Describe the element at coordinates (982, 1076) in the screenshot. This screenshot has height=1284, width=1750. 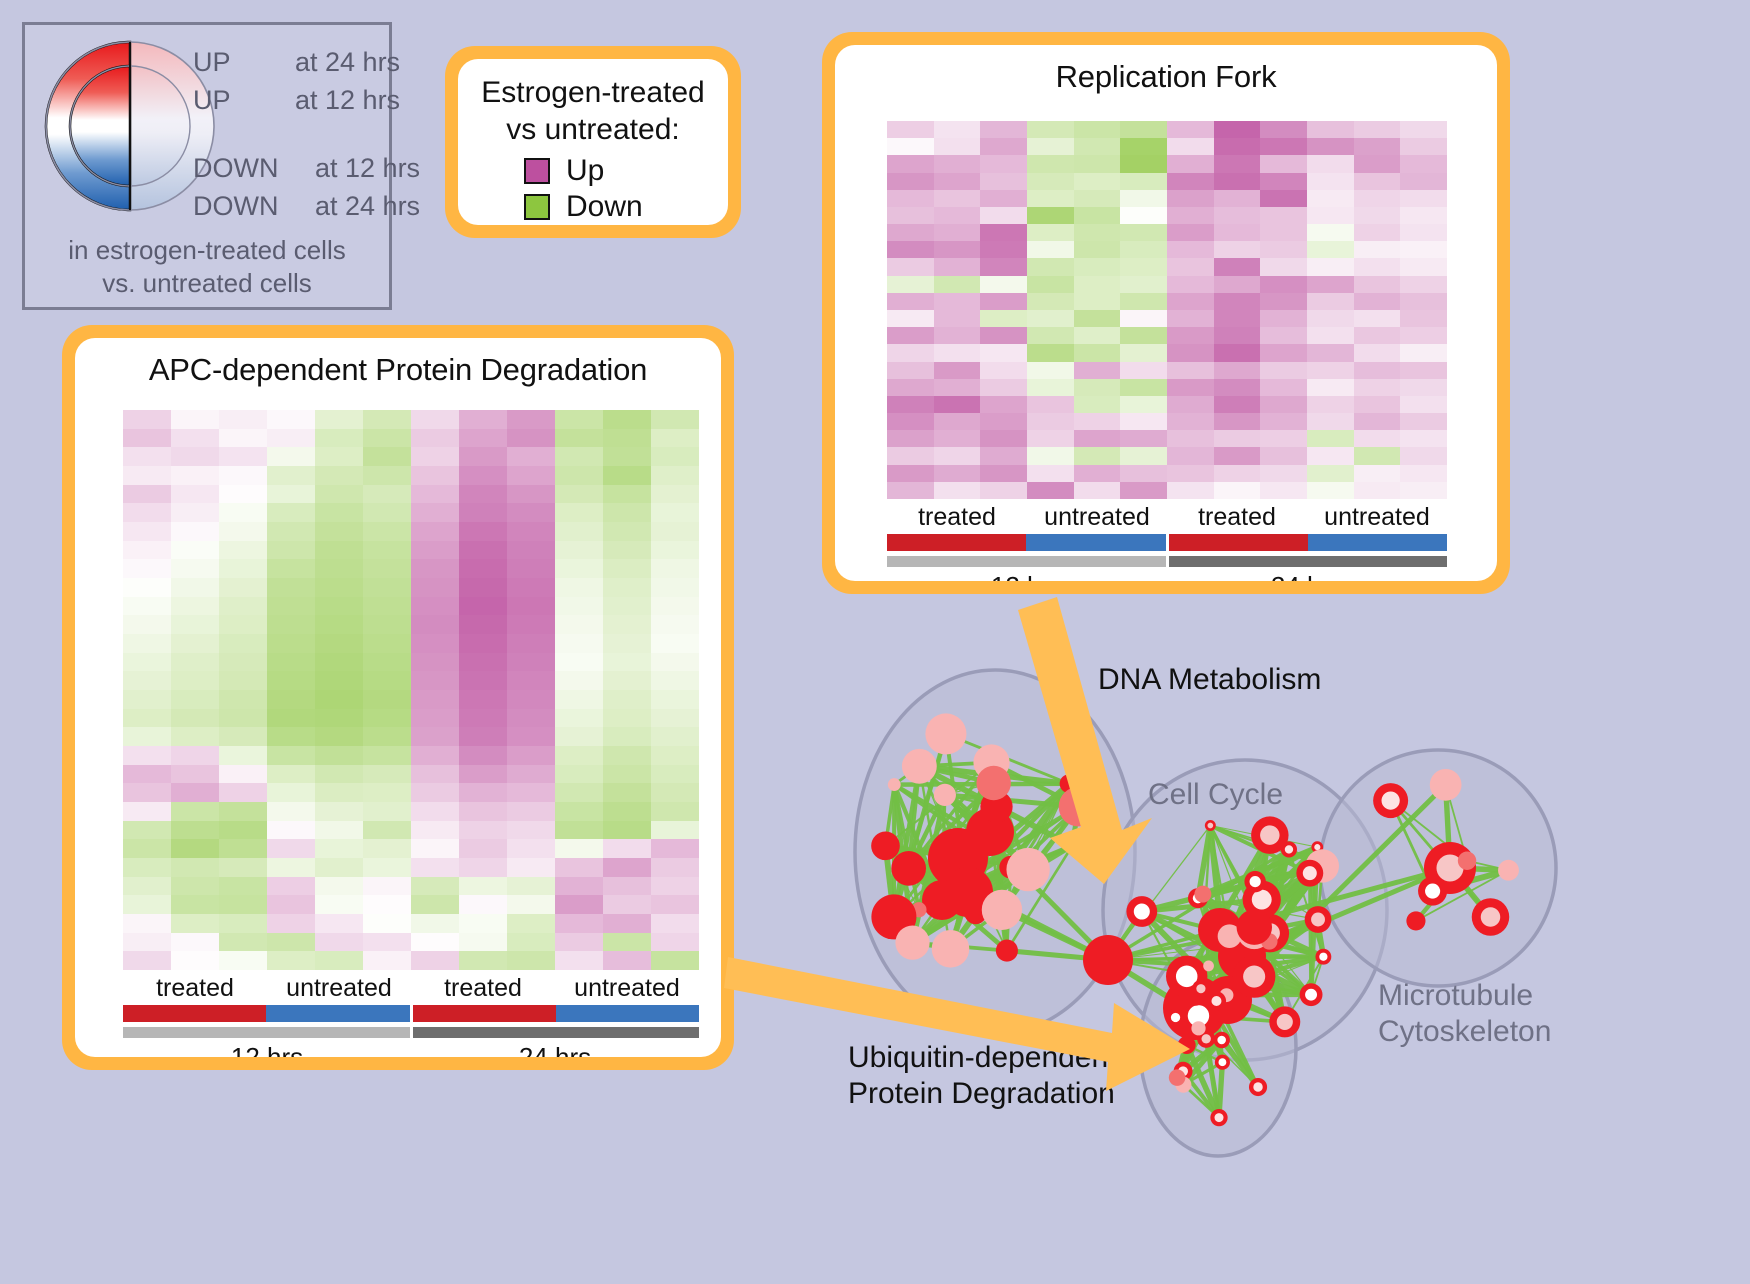
I see `network-label-ubiquitin-degradation: Ubiquitin-dependent Protein Degradation` at that location.